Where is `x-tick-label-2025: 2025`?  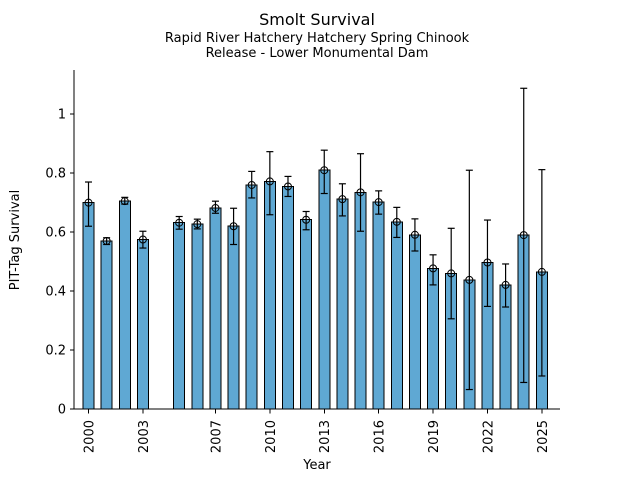 x-tick-label-2025: 2025 is located at coordinates (543, 436).